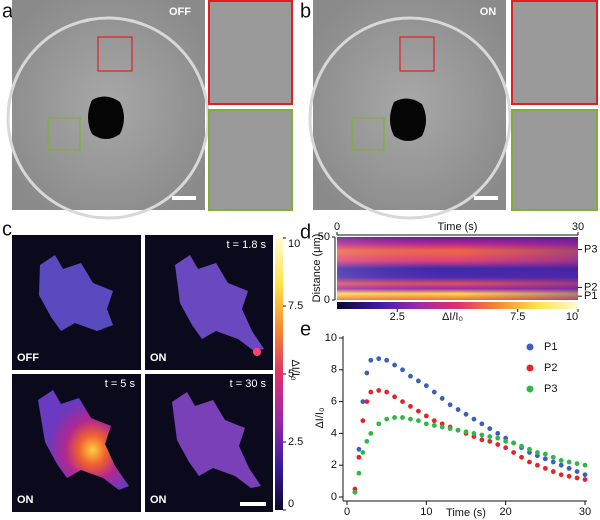 The width and height of the screenshot is (600, 520). What do you see at coordinates (578, 227) in the screenshot?
I see `x-tick-label: 30` at bounding box center [578, 227].